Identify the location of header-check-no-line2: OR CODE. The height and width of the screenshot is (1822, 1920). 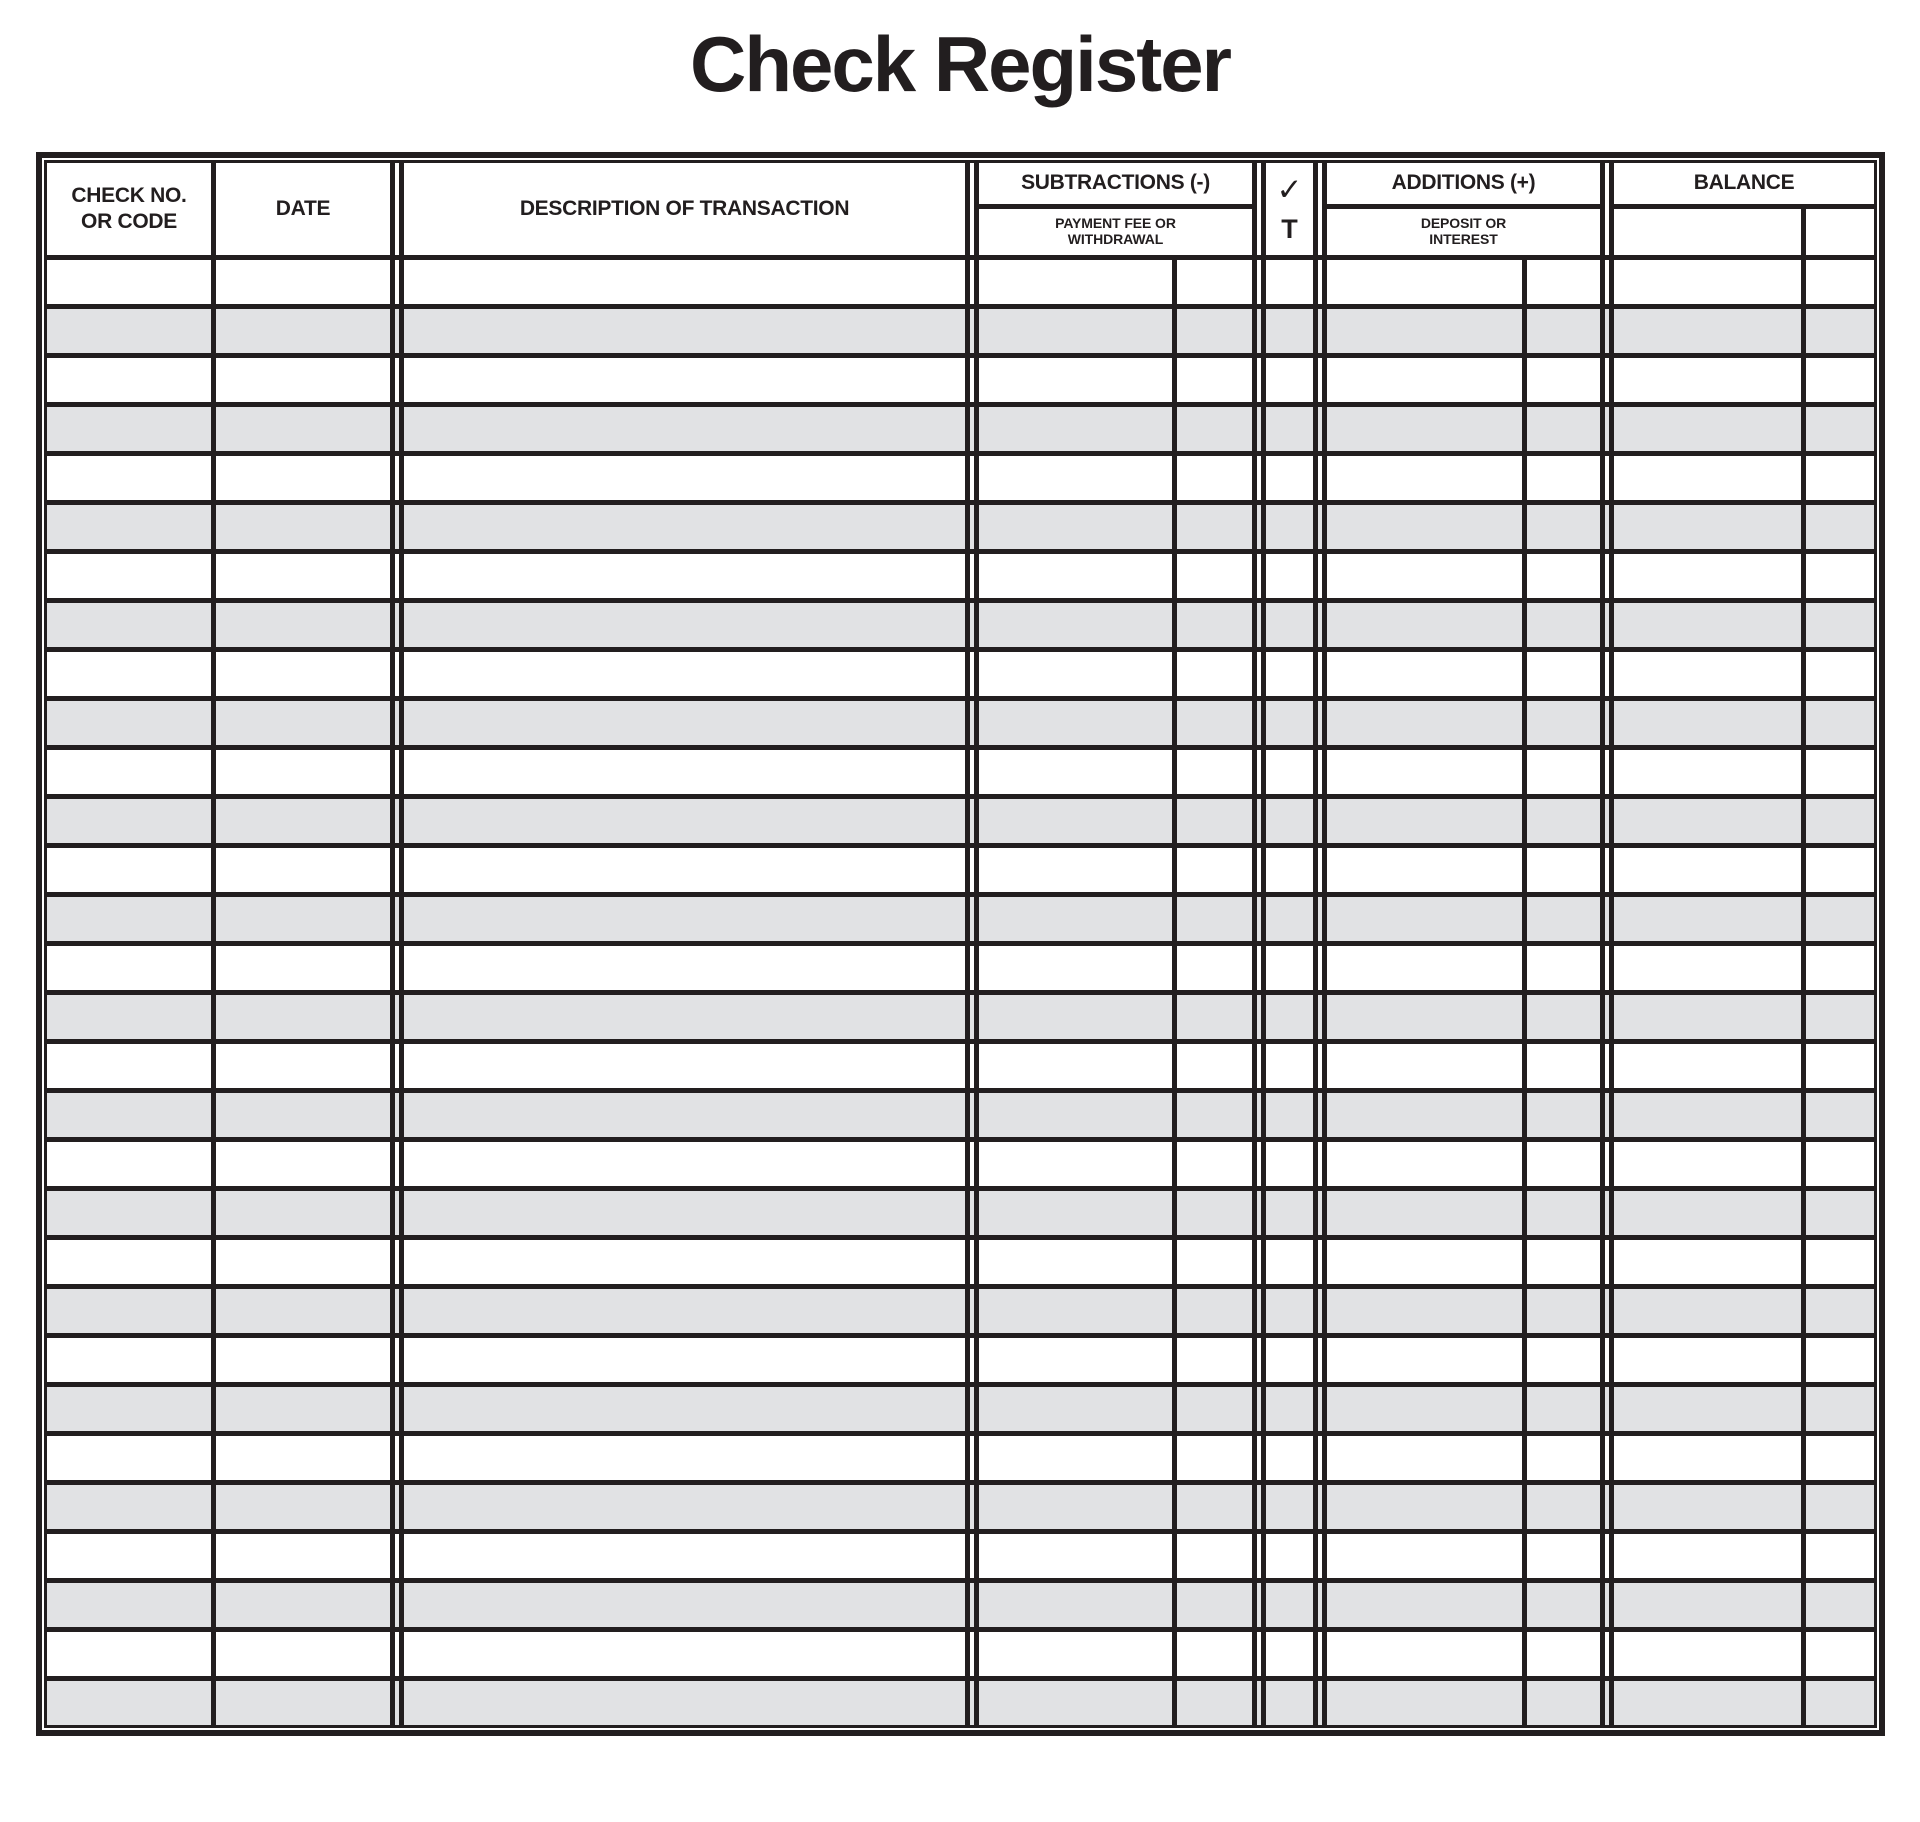
(129, 221).